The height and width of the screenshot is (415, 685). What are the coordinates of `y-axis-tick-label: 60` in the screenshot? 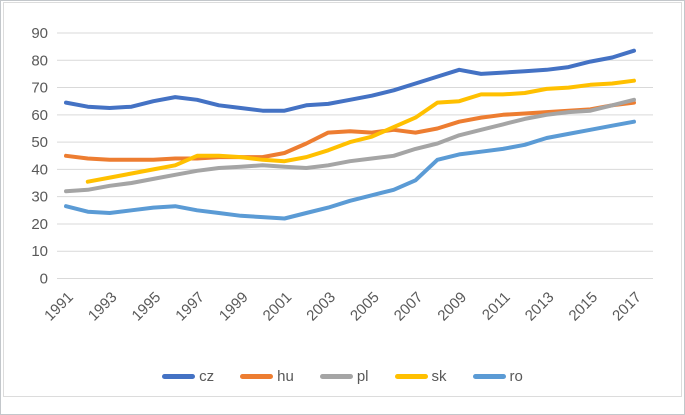 It's located at (39, 115).